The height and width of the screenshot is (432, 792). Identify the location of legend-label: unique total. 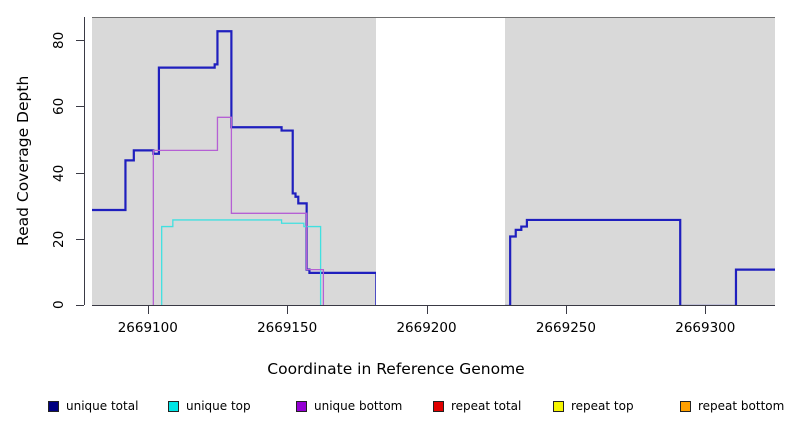
(102, 406).